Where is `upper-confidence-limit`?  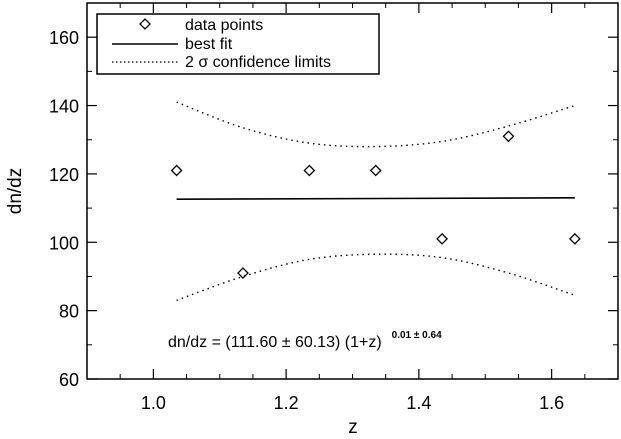
upper-confidence-limit is located at coordinates (376, 124).